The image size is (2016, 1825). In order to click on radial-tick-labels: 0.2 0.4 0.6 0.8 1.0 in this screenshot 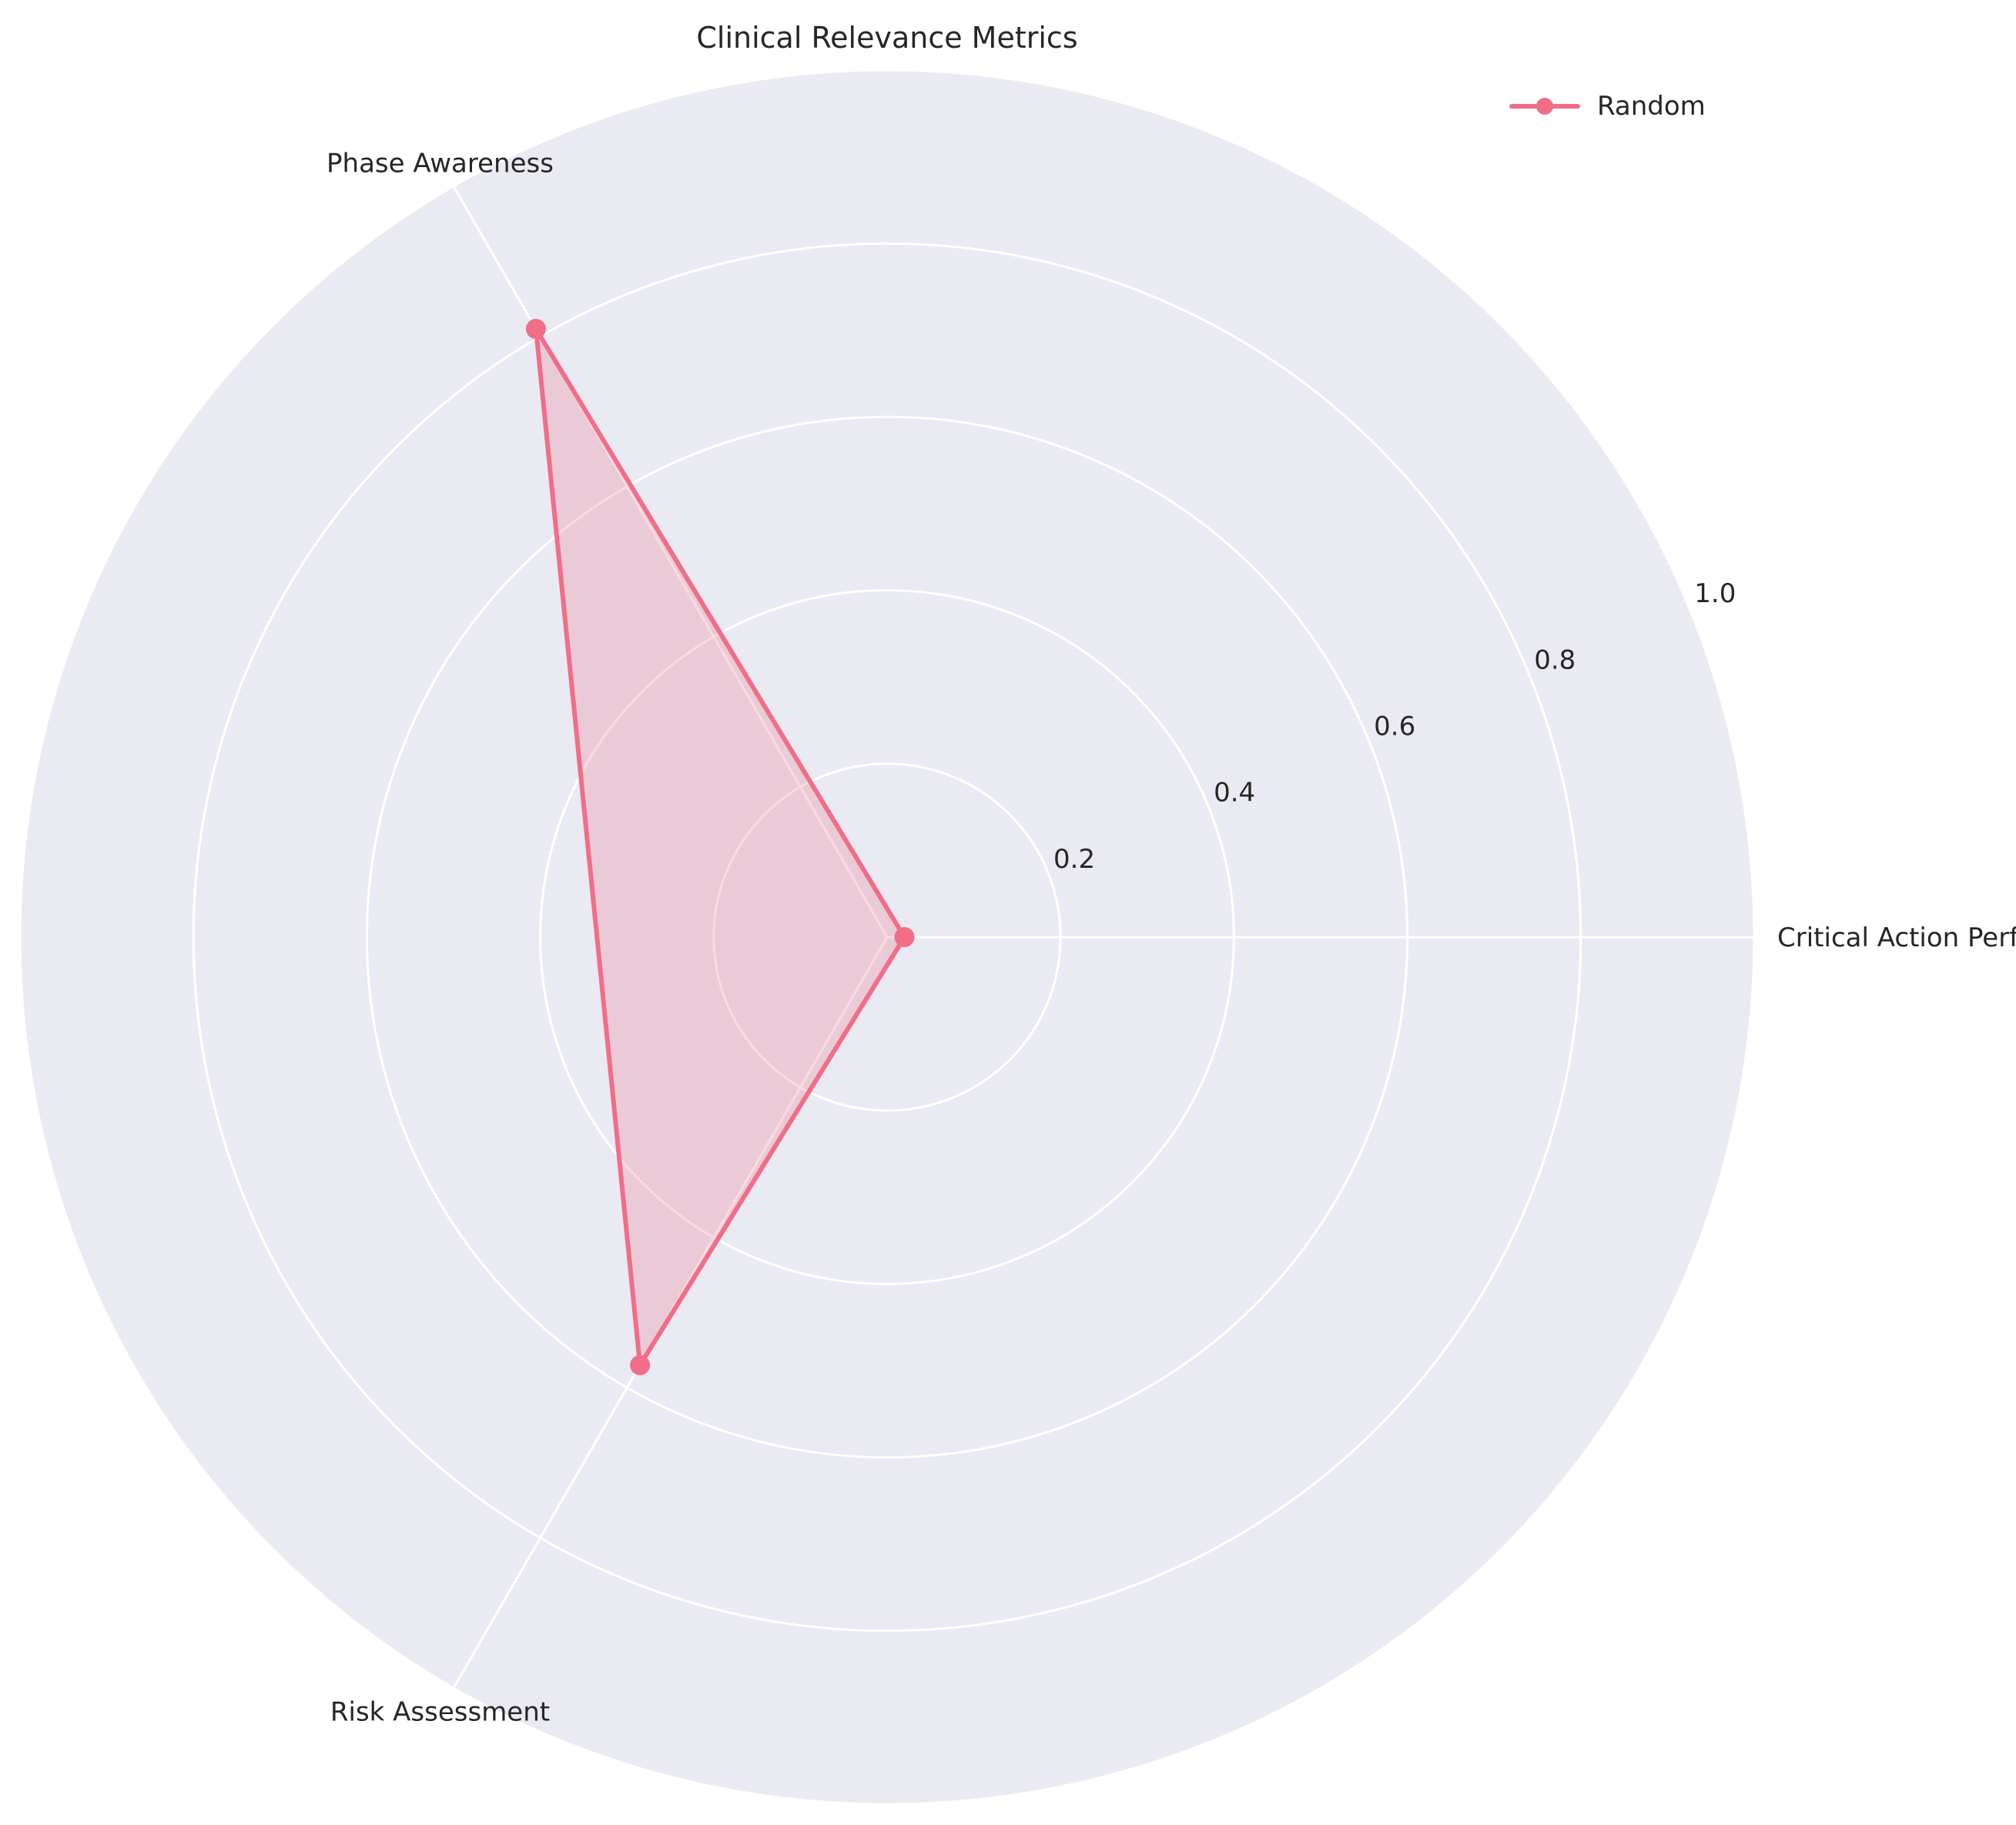, I will do `click(1394, 726)`.